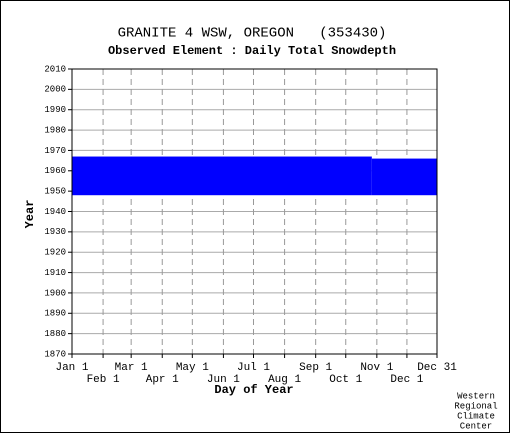  What do you see at coordinates (55, 212) in the screenshot?
I see `y-tick-label: 1940` at bounding box center [55, 212].